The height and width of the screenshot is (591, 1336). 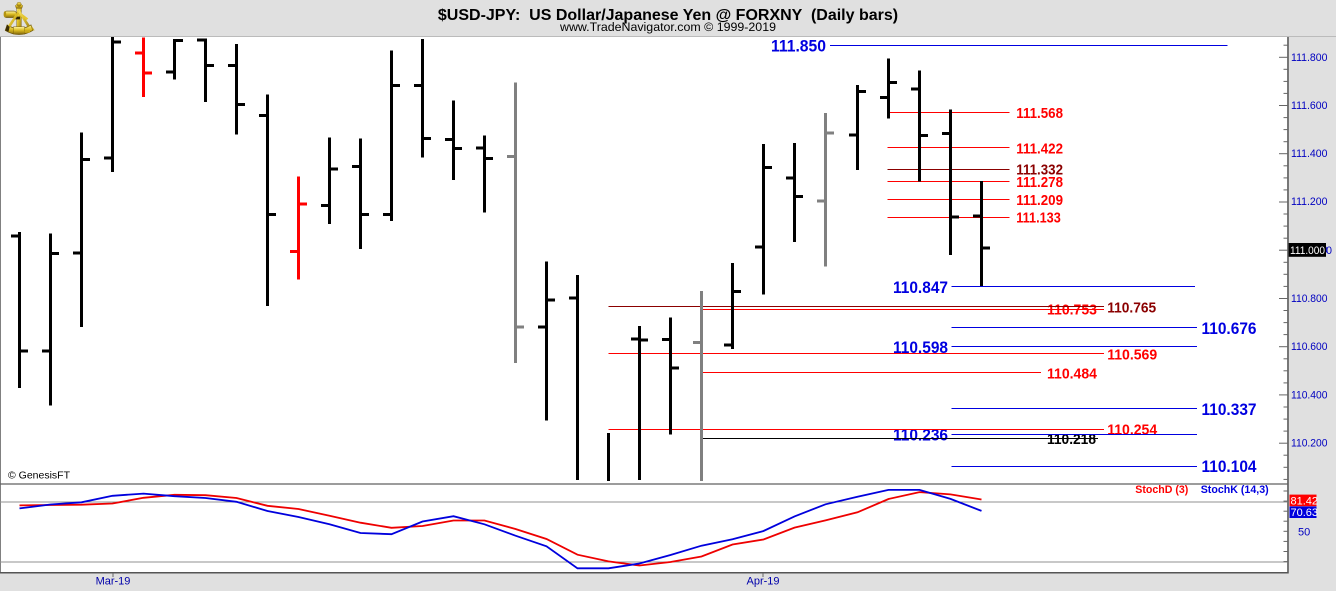 I want to click on svg-text: 110.400, so click(x=1309, y=395).